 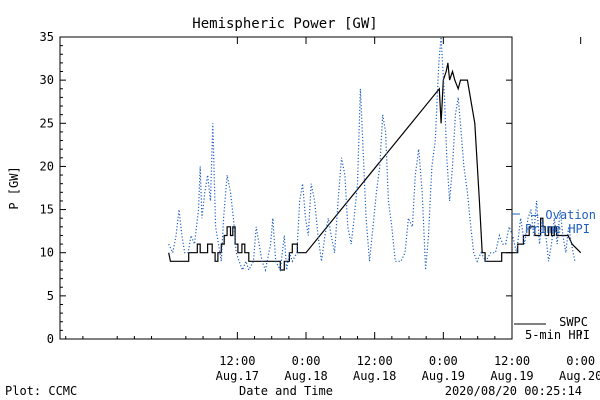 I want to click on legend-ovation-line-2: Prime HPI, so click(x=557, y=229).